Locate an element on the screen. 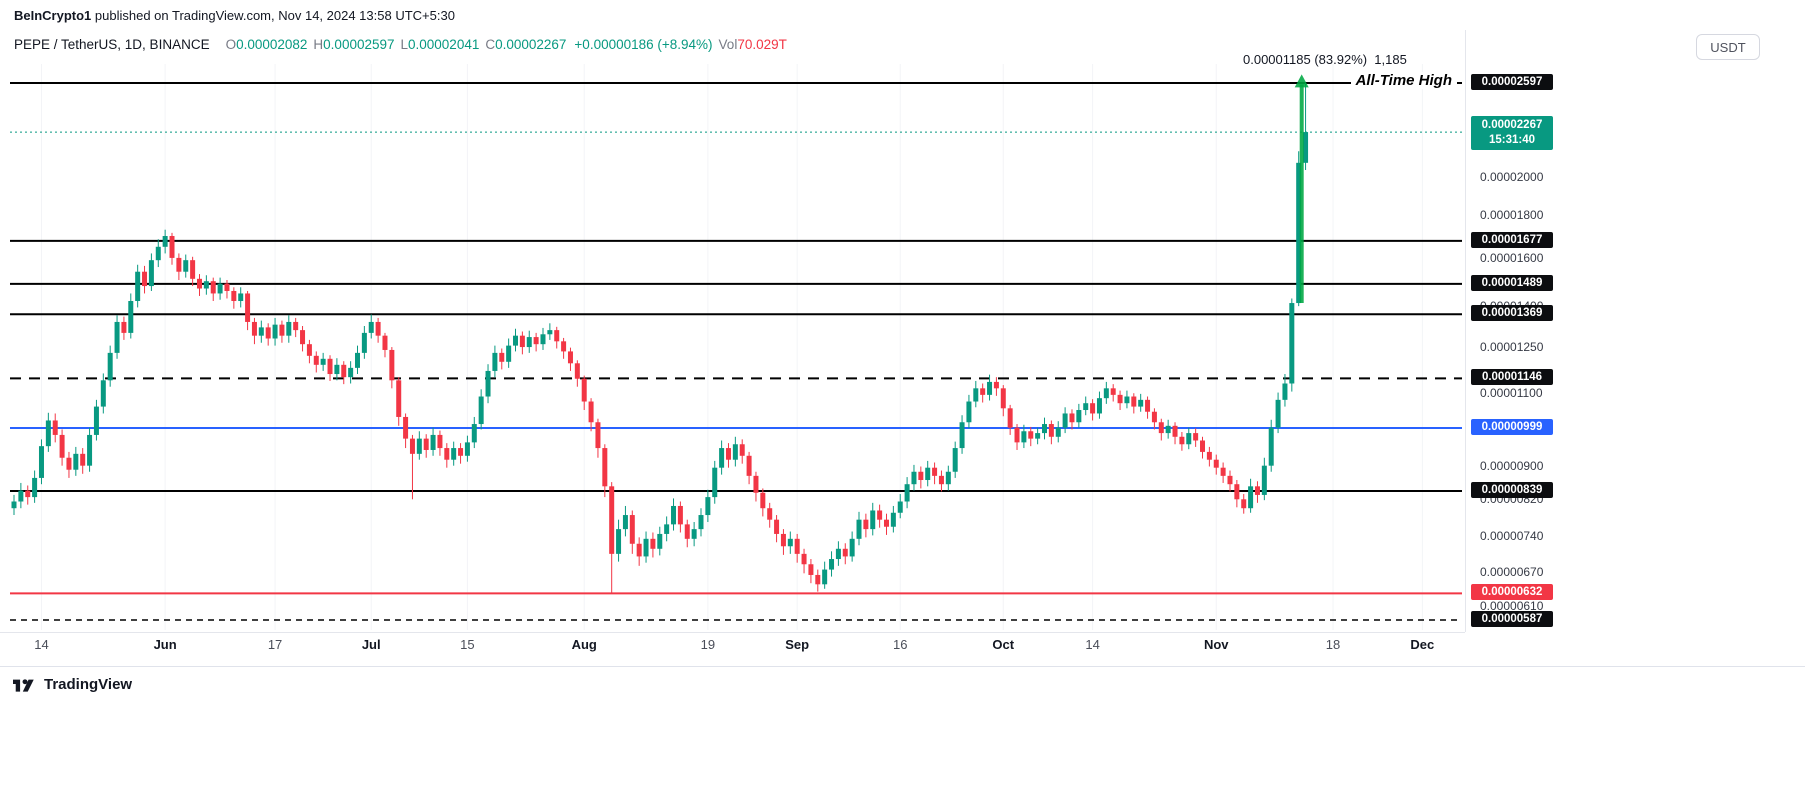 Image resolution: width=1805 pixels, height=803 pixels. measure-arrow-head is located at coordinates (1301, 81).